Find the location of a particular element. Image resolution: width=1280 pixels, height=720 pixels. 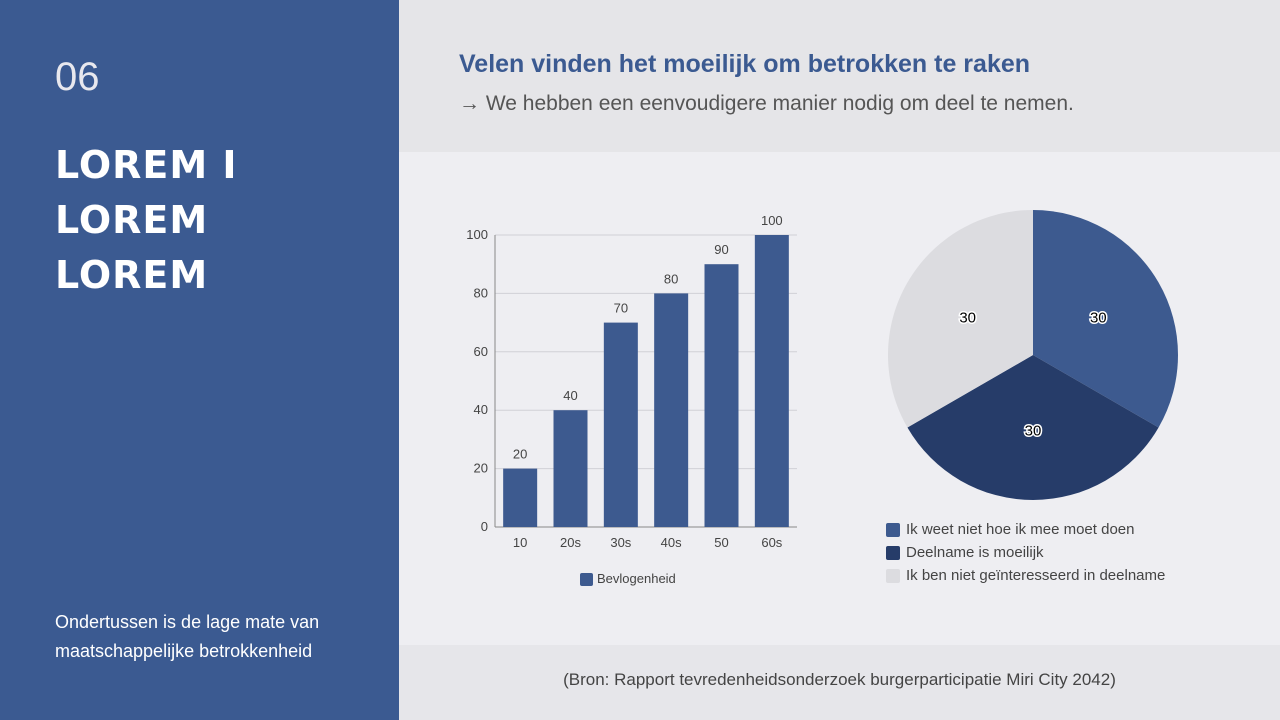

y-tick-label: 100 is located at coordinates (477, 234).